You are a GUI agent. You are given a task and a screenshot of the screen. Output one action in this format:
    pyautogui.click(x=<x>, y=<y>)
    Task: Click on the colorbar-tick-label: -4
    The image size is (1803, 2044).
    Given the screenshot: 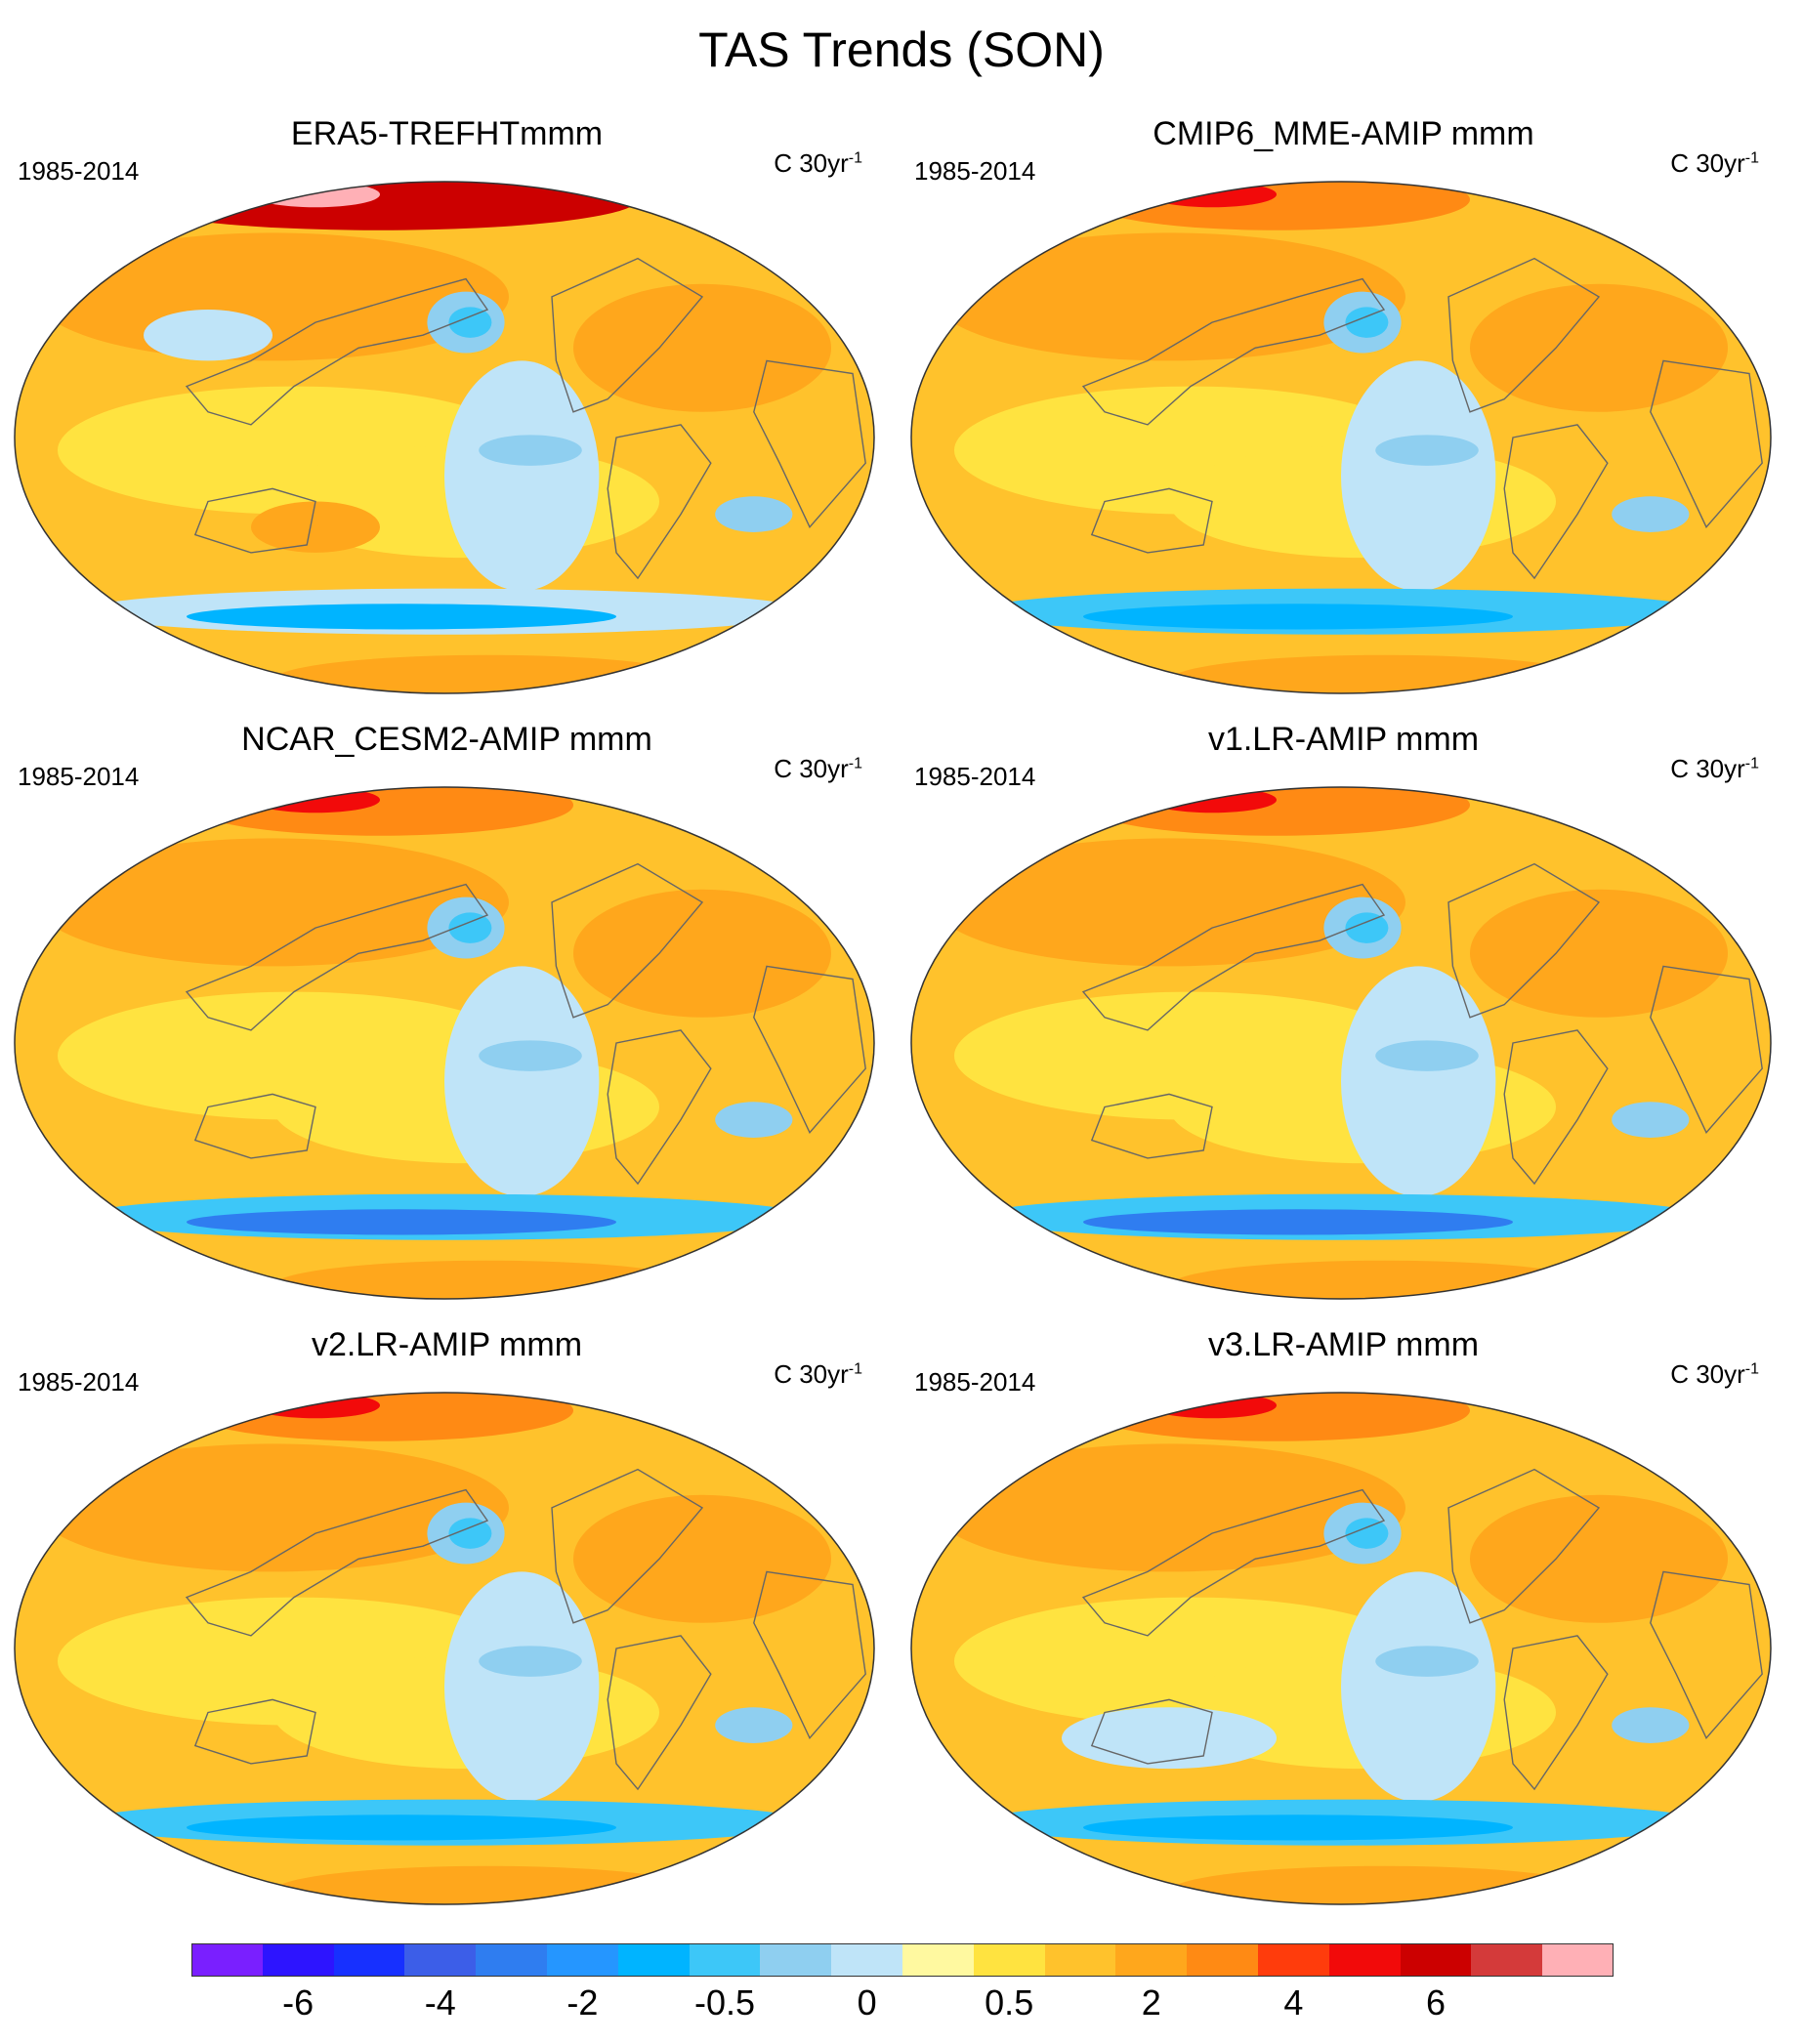 What is the action you would take?
    pyautogui.click(x=440, y=2002)
    